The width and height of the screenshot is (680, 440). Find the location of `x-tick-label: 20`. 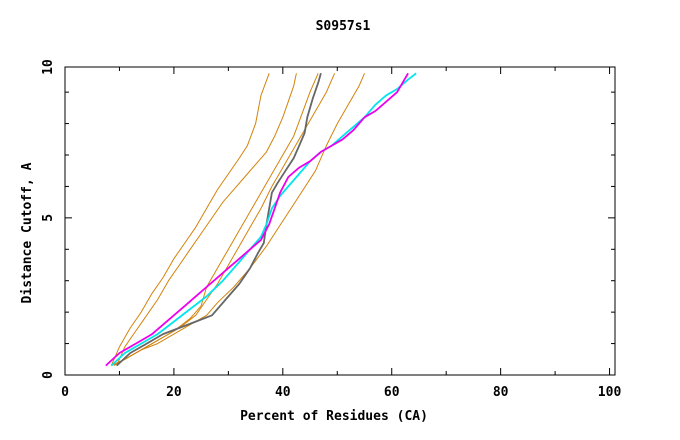

x-tick-label: 20 is located at coordinates (174, 392).